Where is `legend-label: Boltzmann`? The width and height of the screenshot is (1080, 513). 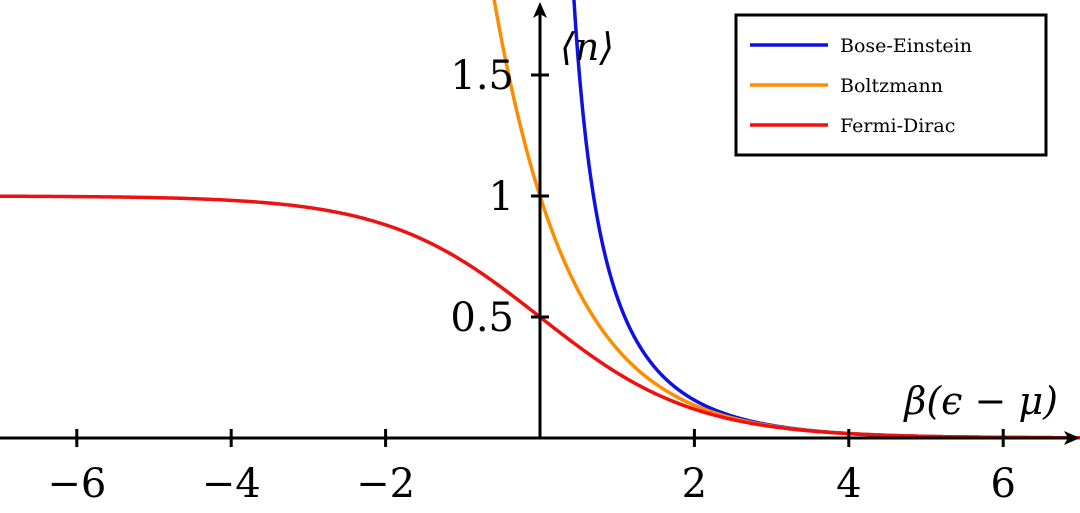
legend-label: Boltzmann is located at coordinates (891, 86).